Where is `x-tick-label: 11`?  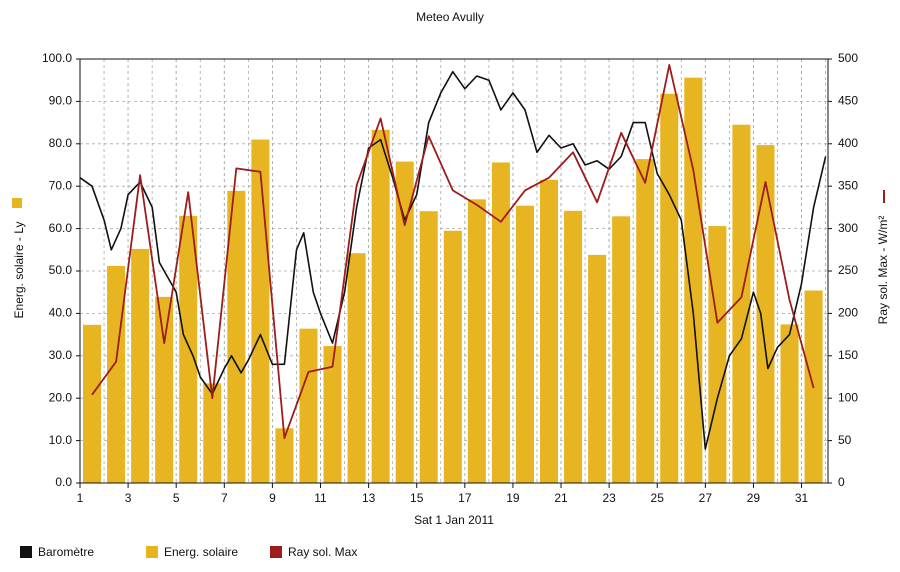 x-tick-label: 11 is located at coordinates (320, 498).